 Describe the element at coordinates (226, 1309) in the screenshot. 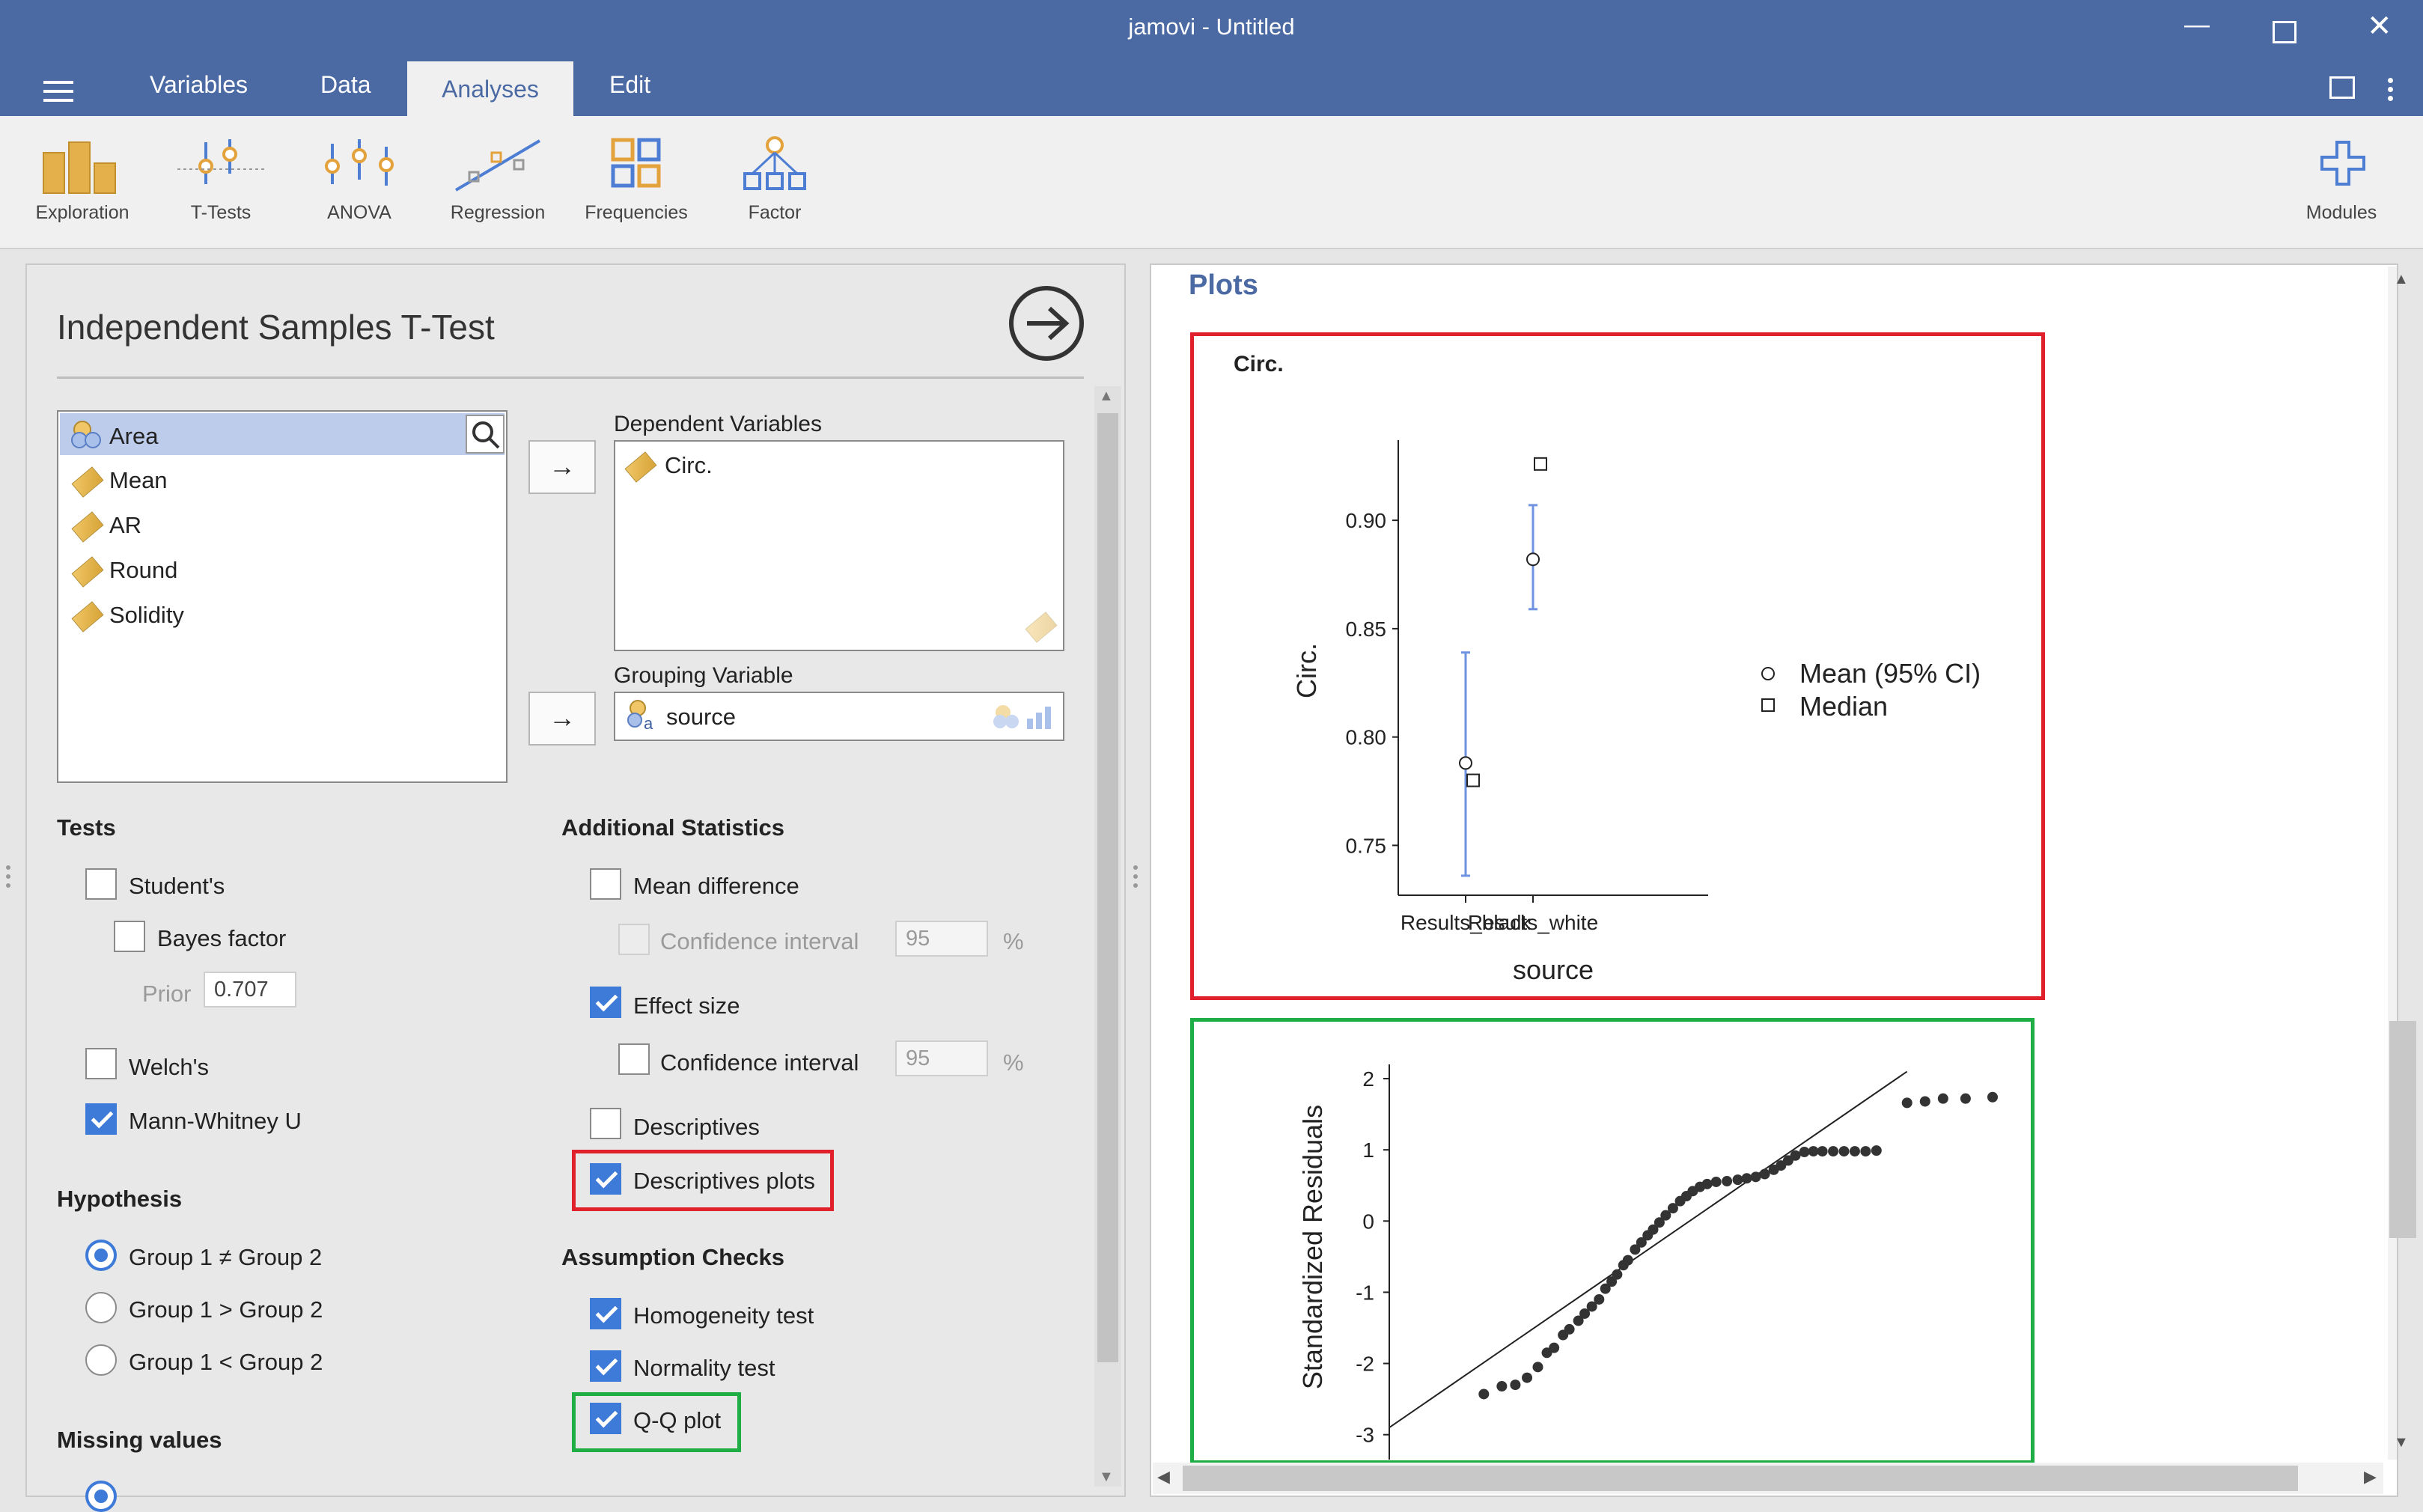

I see `hypothesis-greater-label: Group 1 > Group 2` at that location.